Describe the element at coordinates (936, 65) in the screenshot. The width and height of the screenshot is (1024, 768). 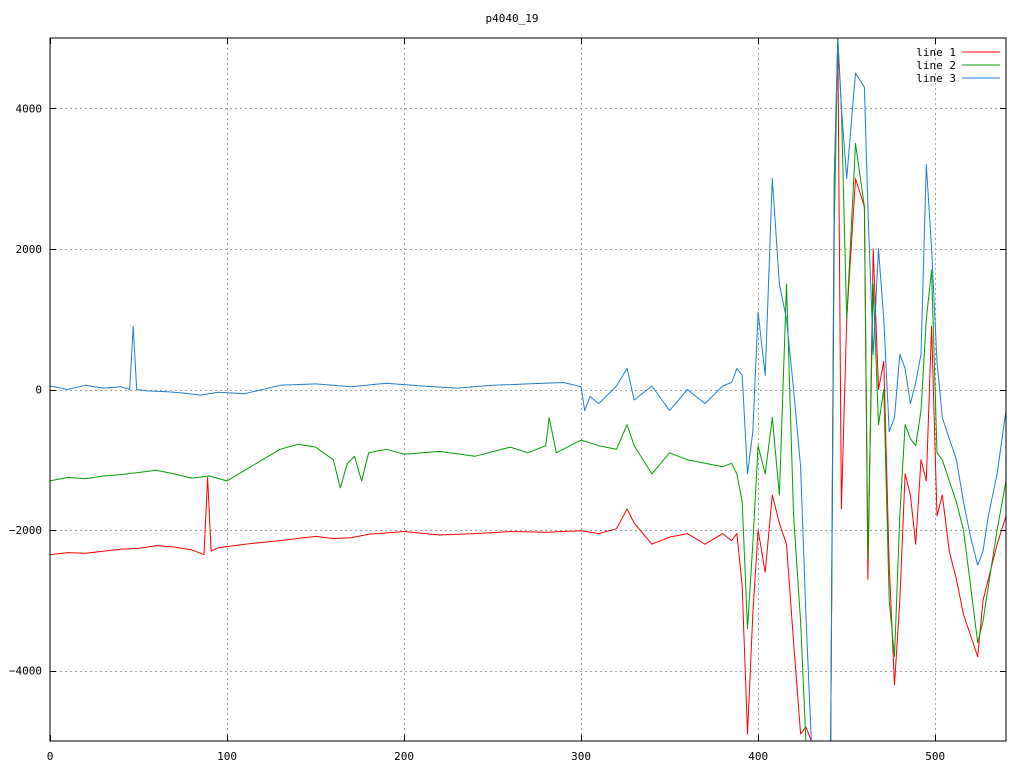
I see `legend-label-2: line 2` at that location.